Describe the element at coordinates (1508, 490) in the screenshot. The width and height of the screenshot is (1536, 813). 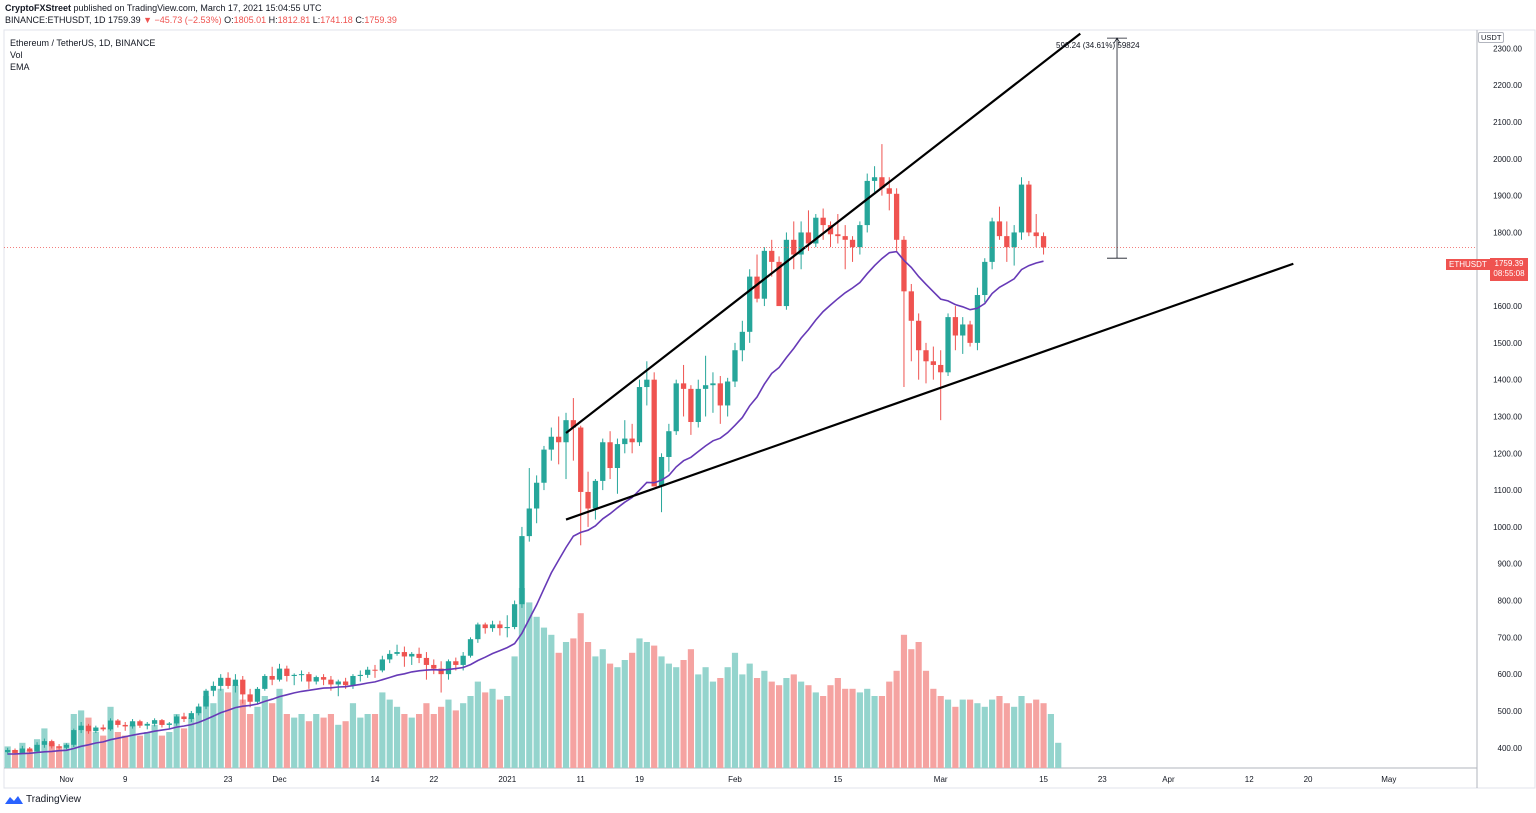
I see `price-tick-label: 1100.00` at that location.